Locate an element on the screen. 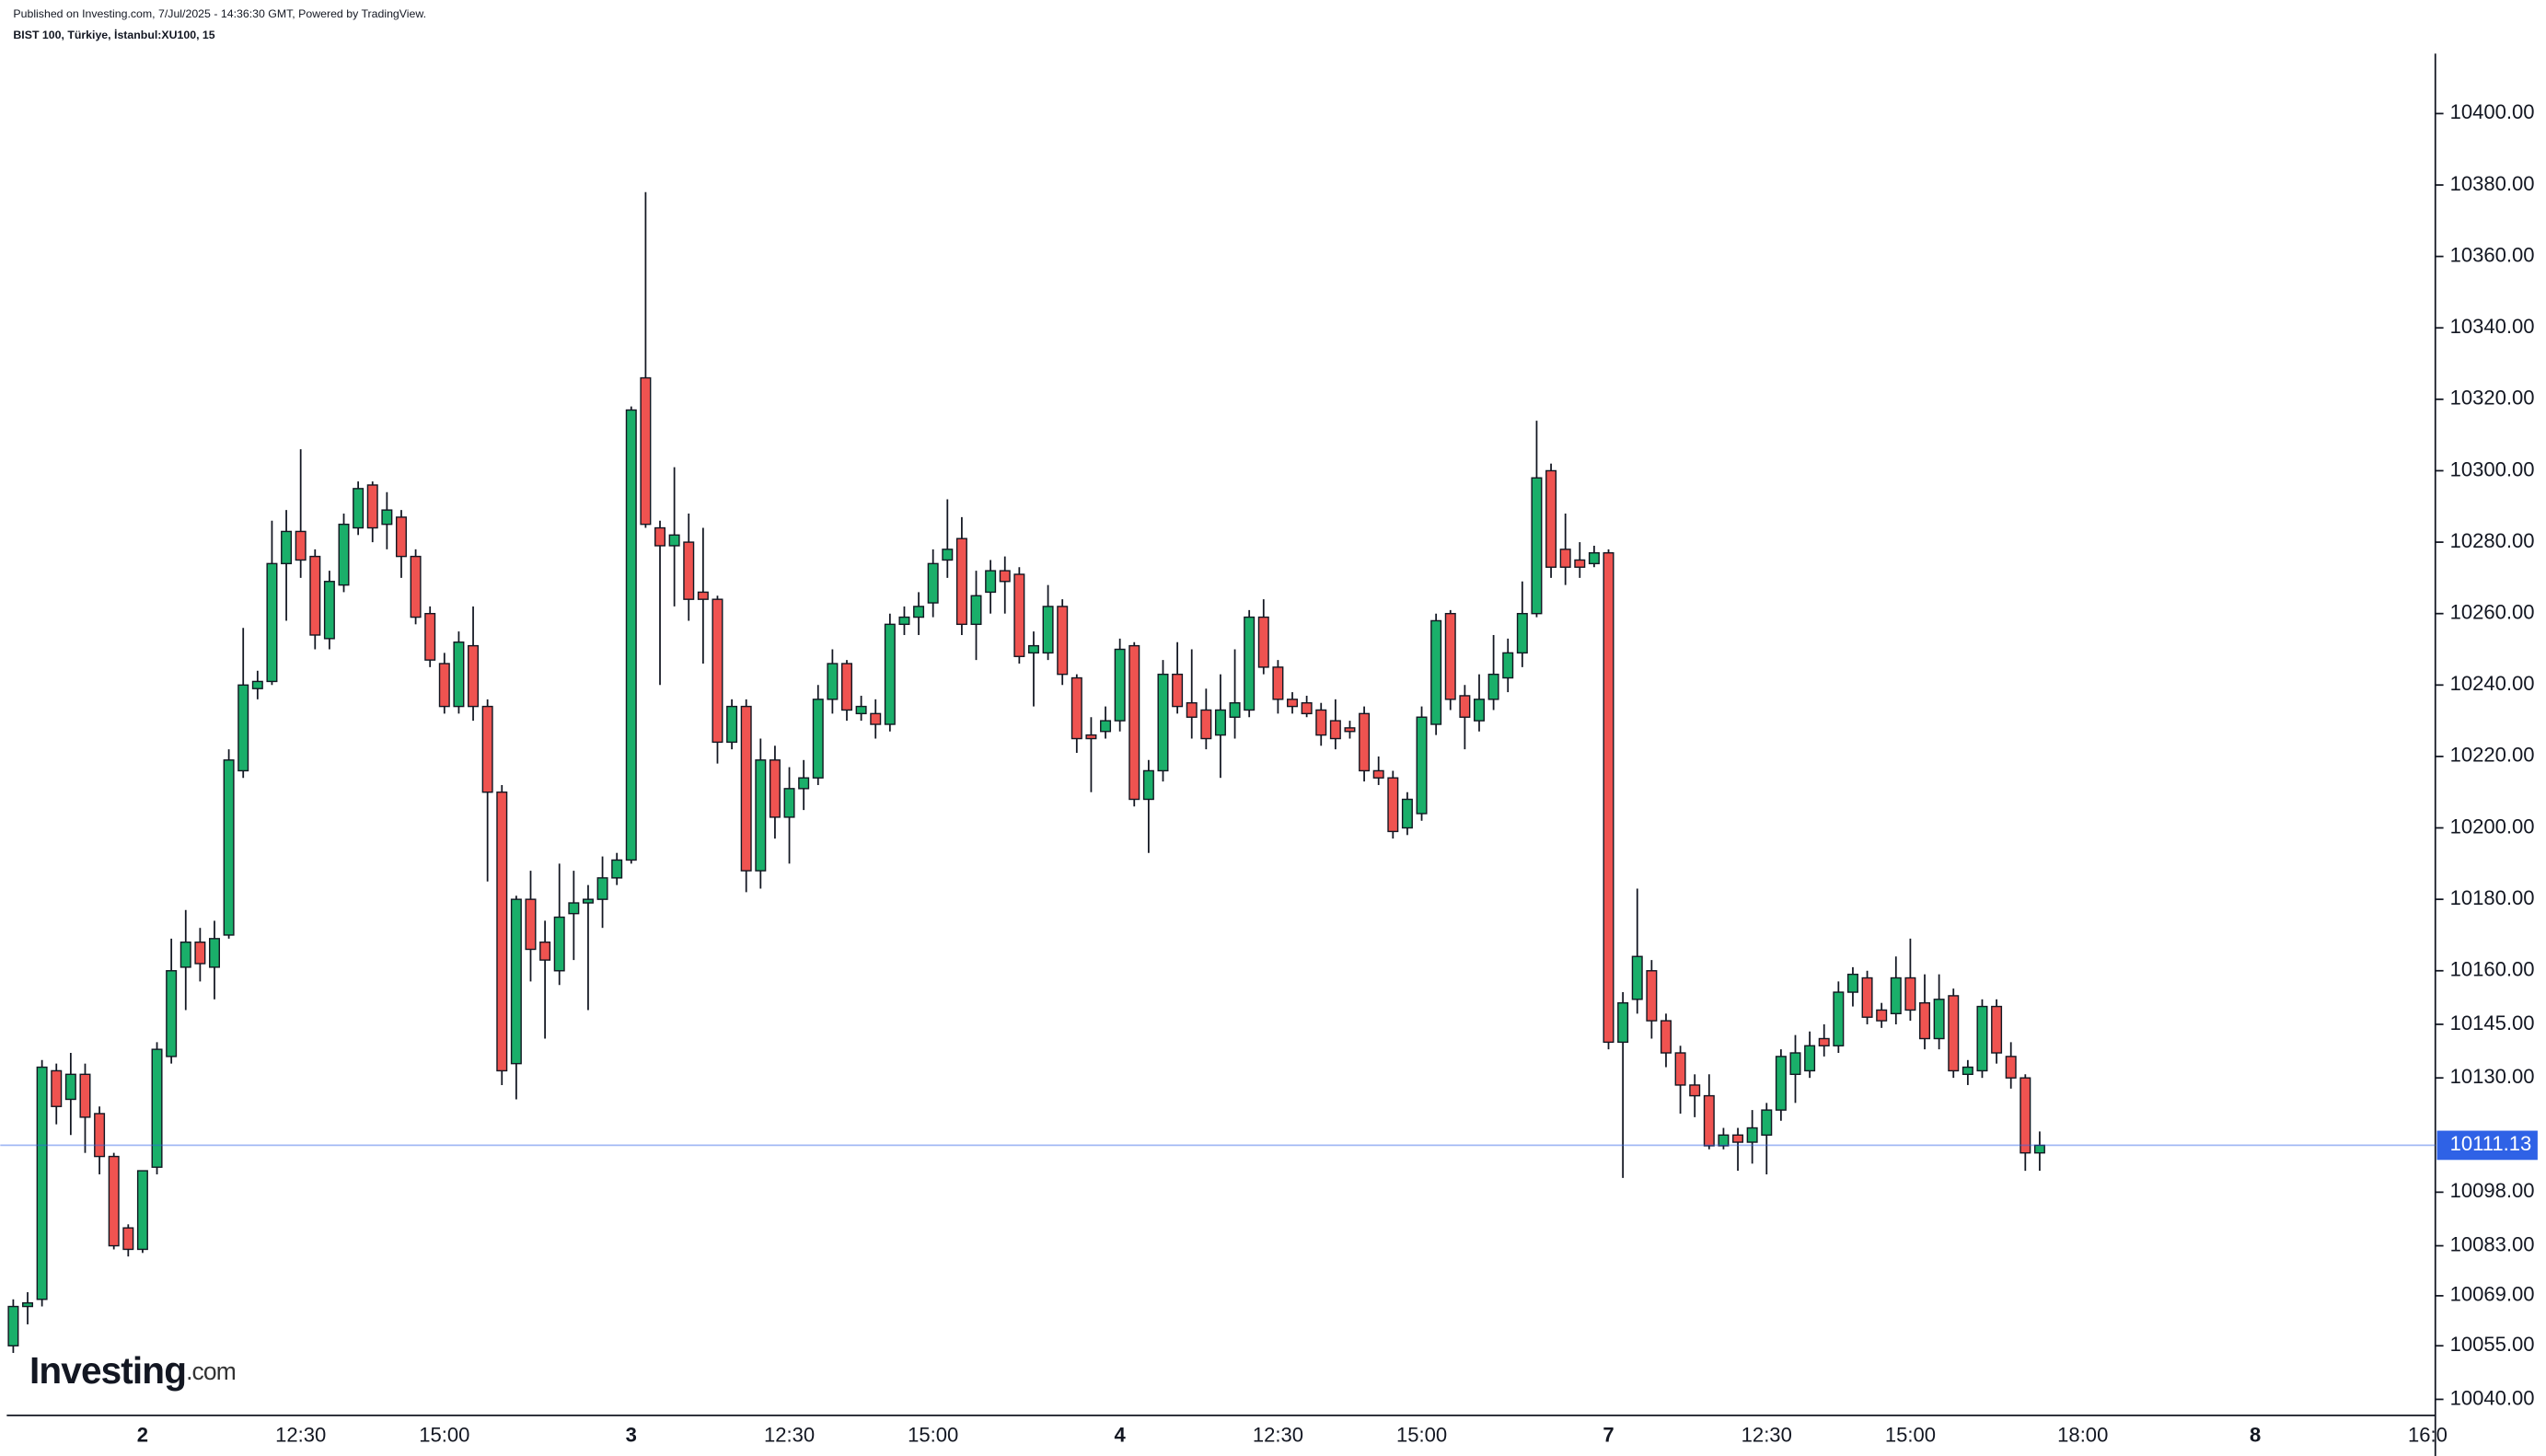  y-tick-label: 10300.00 is located at coordinates (2492, 468).